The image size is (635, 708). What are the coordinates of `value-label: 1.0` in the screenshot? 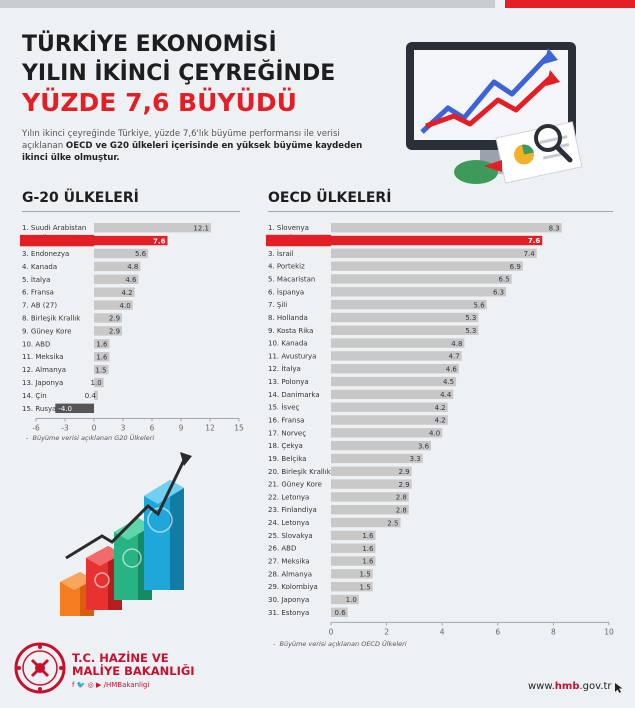 It's located at (96, 383).